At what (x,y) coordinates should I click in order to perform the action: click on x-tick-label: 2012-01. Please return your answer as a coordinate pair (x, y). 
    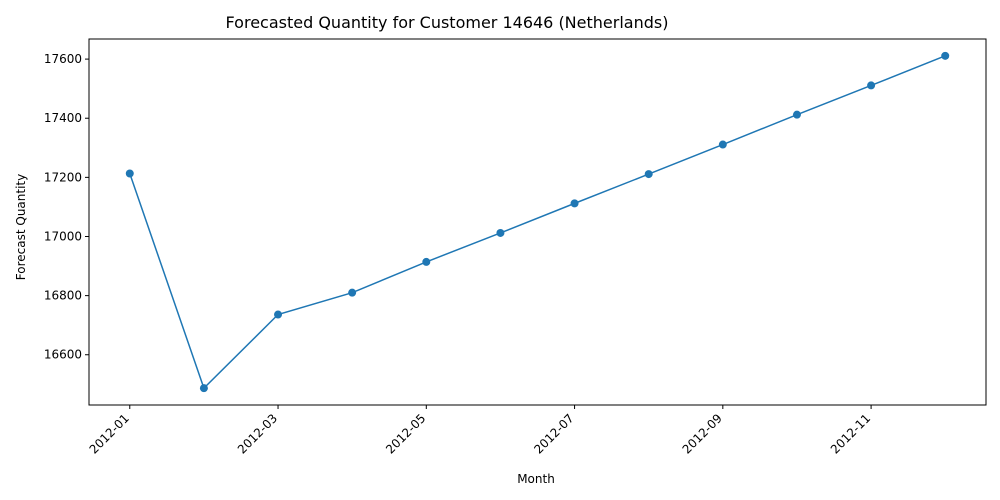
    Looking at the image, I should click on (109, 433).